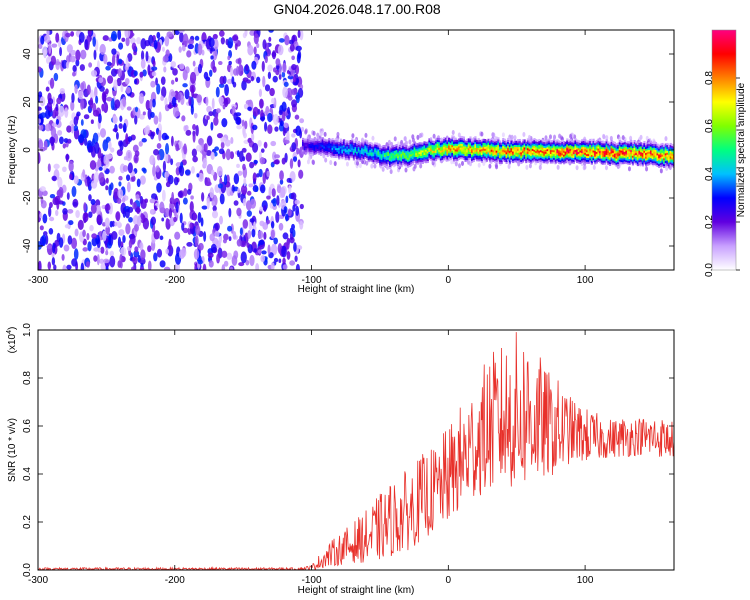 This screenshot has height=600, width=750. I want to click on spectrogram-x-axis-label: Height of straight line (km), so click(356, 289).